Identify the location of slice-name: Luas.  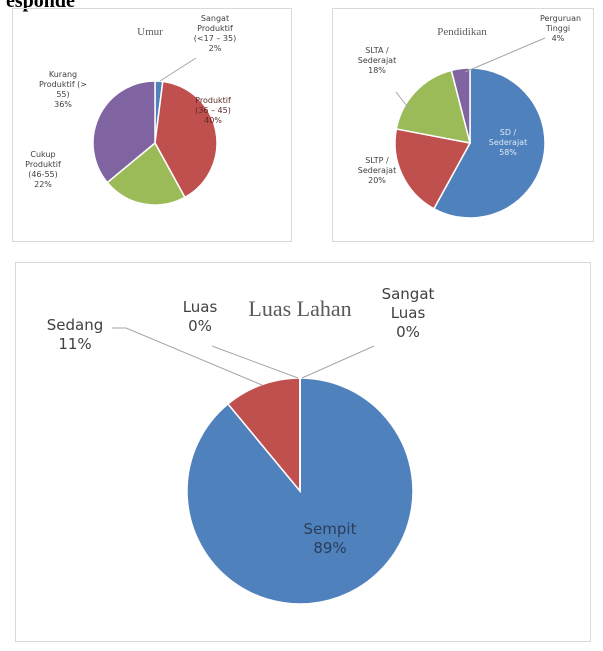
(200, 307).